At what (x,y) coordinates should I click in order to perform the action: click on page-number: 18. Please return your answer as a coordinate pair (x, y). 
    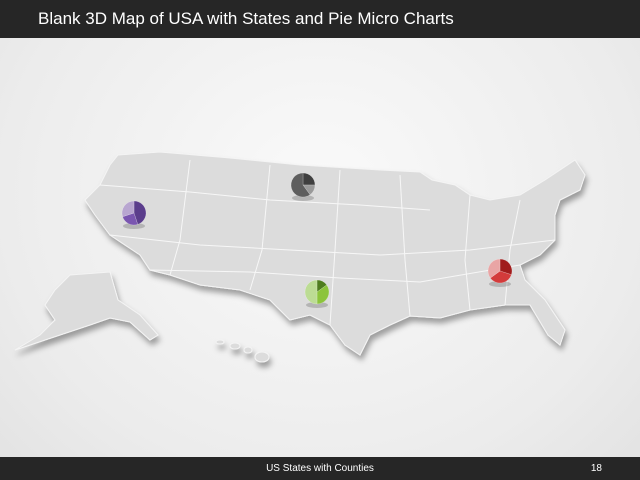
    Looking at the image, I should click on (596, 468).